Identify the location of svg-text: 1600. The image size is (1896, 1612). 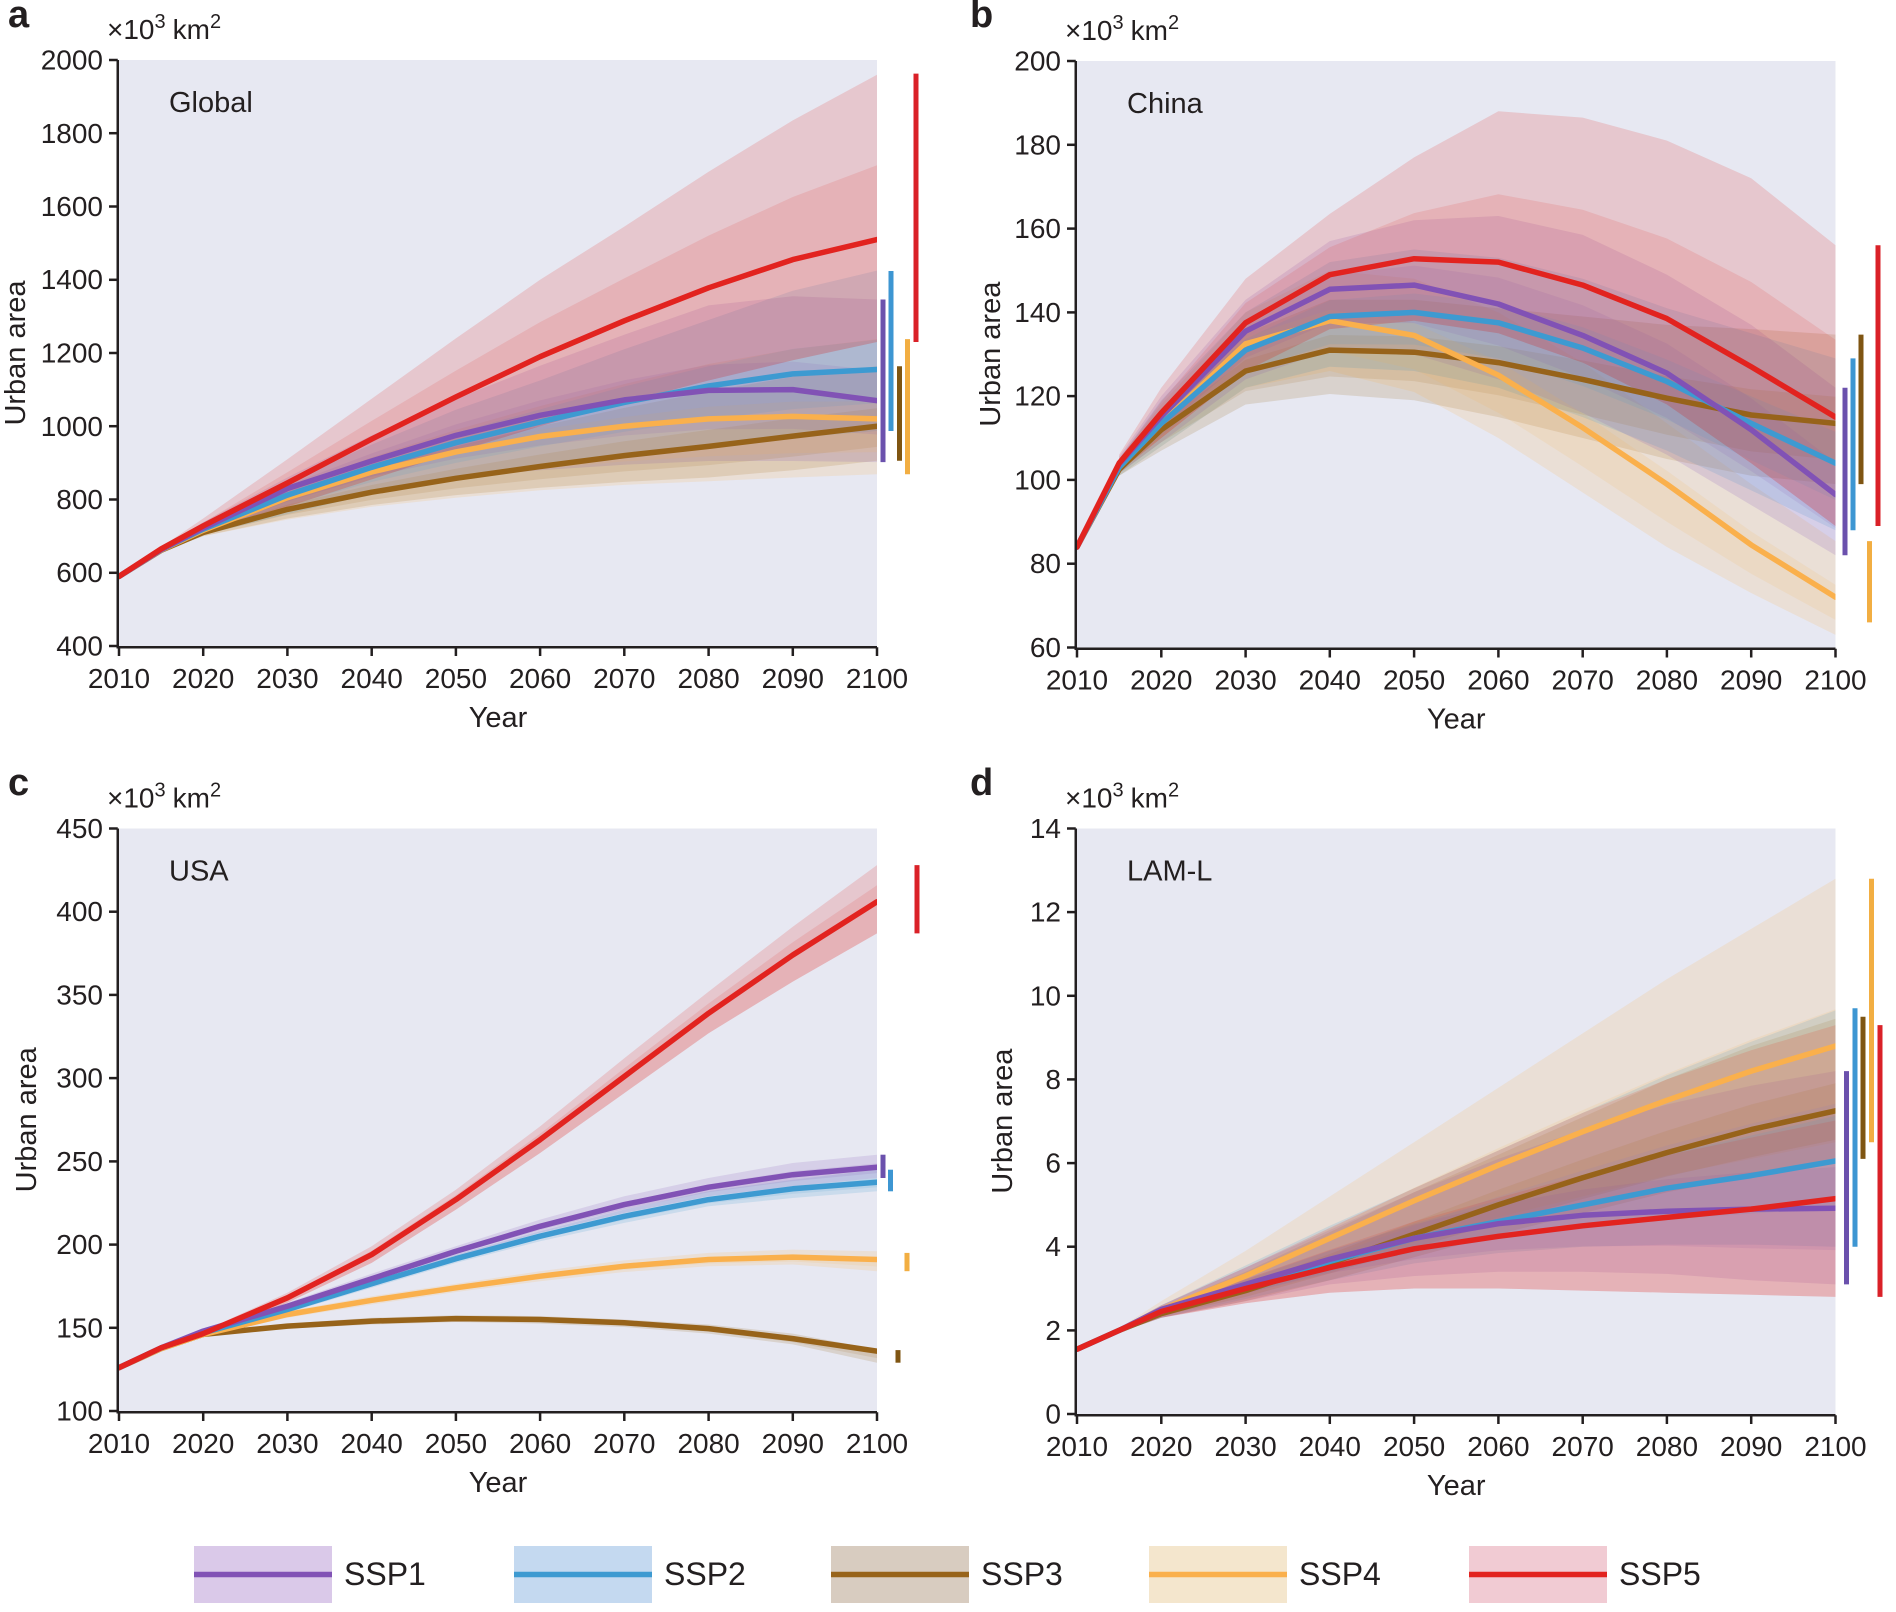
(72, 206).